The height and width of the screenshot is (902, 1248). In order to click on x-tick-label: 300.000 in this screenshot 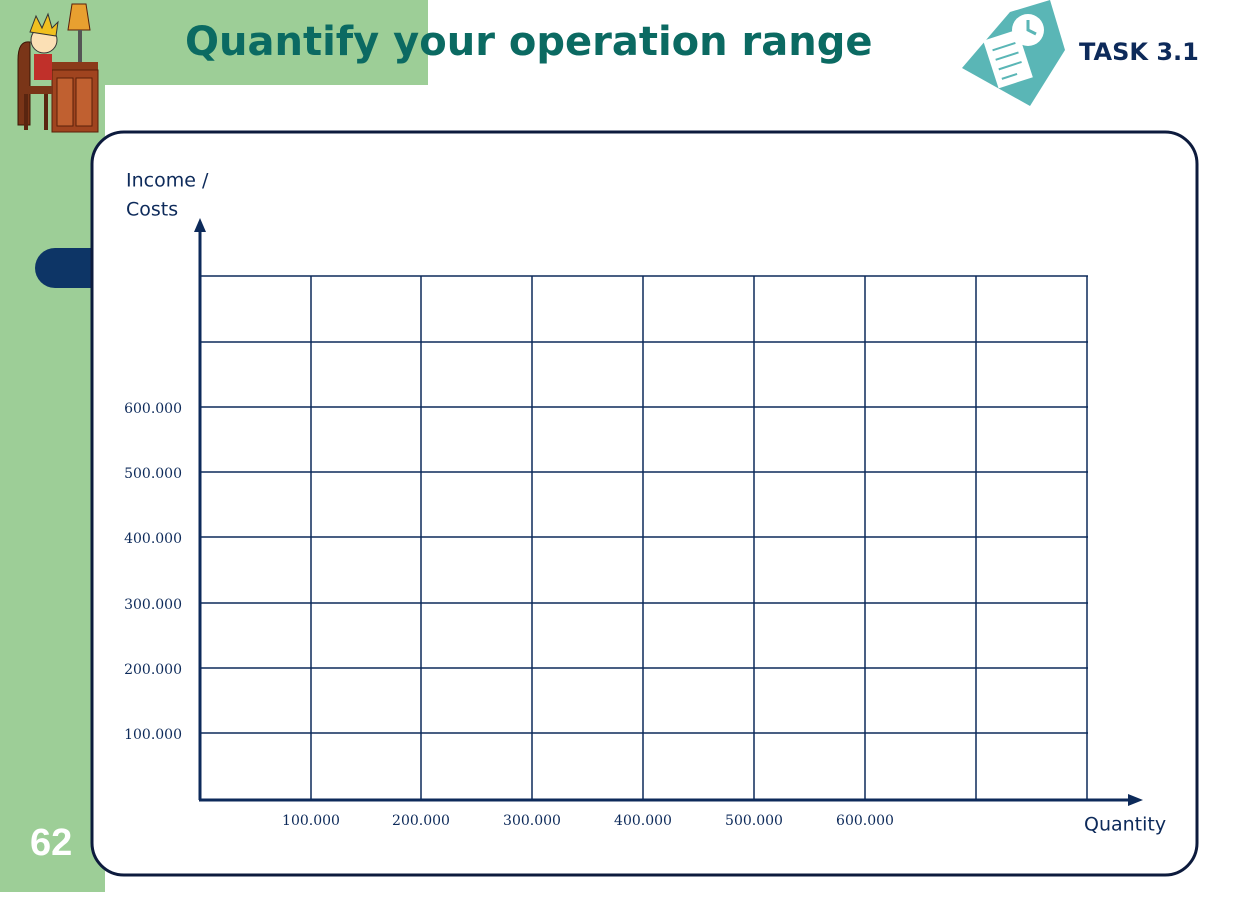, I will do `click(532, 821)`.